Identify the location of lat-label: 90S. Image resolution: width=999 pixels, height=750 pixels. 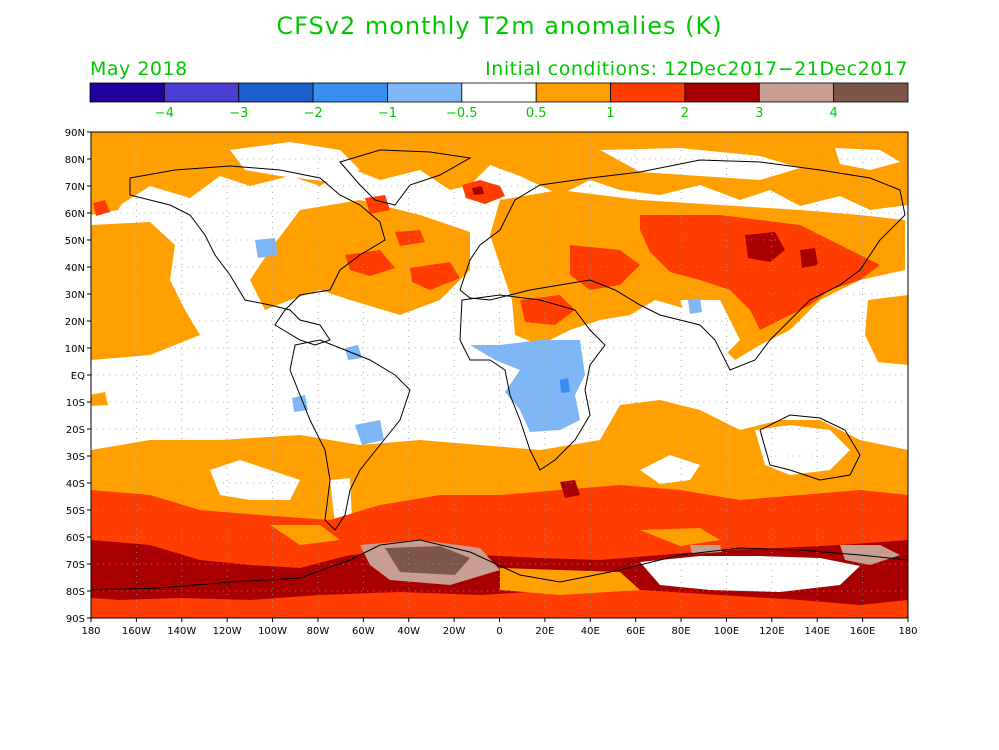
(75, 619).